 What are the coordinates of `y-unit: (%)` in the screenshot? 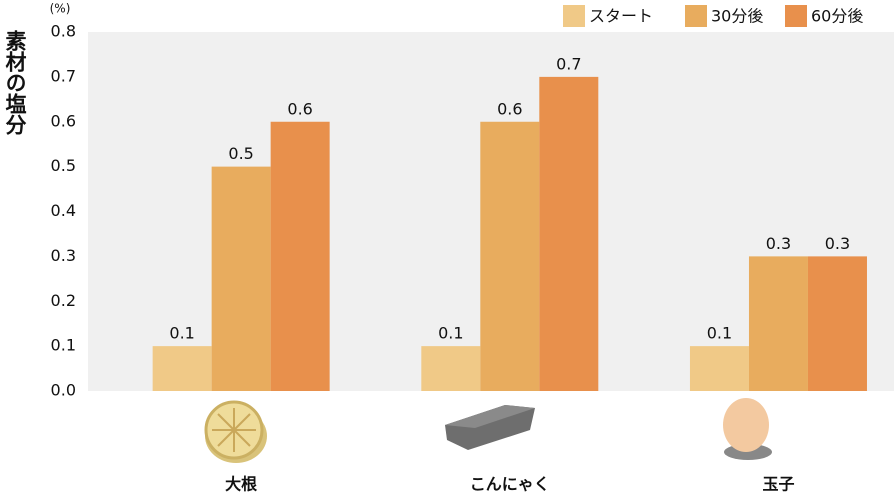 It's located at (60, 9).